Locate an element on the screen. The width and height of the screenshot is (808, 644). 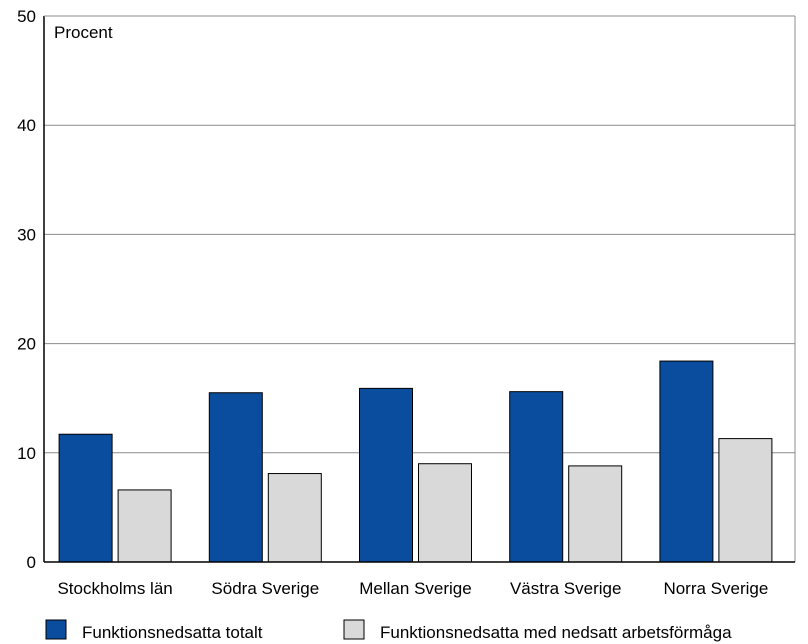
legend-label: Funktionsnedsatta totalt is located at coordinates (172, 632).